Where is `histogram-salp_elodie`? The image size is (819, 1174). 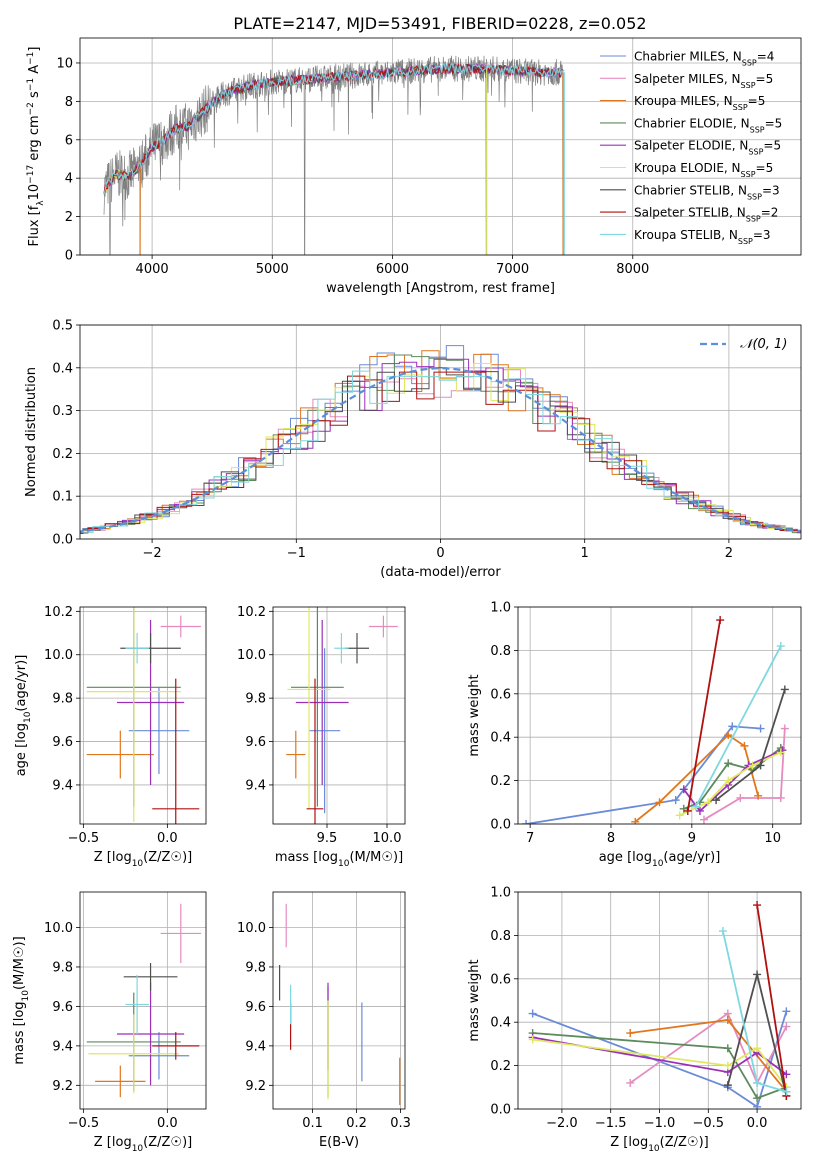 histogram-salp_elodie is located at coordinates (440, 446).